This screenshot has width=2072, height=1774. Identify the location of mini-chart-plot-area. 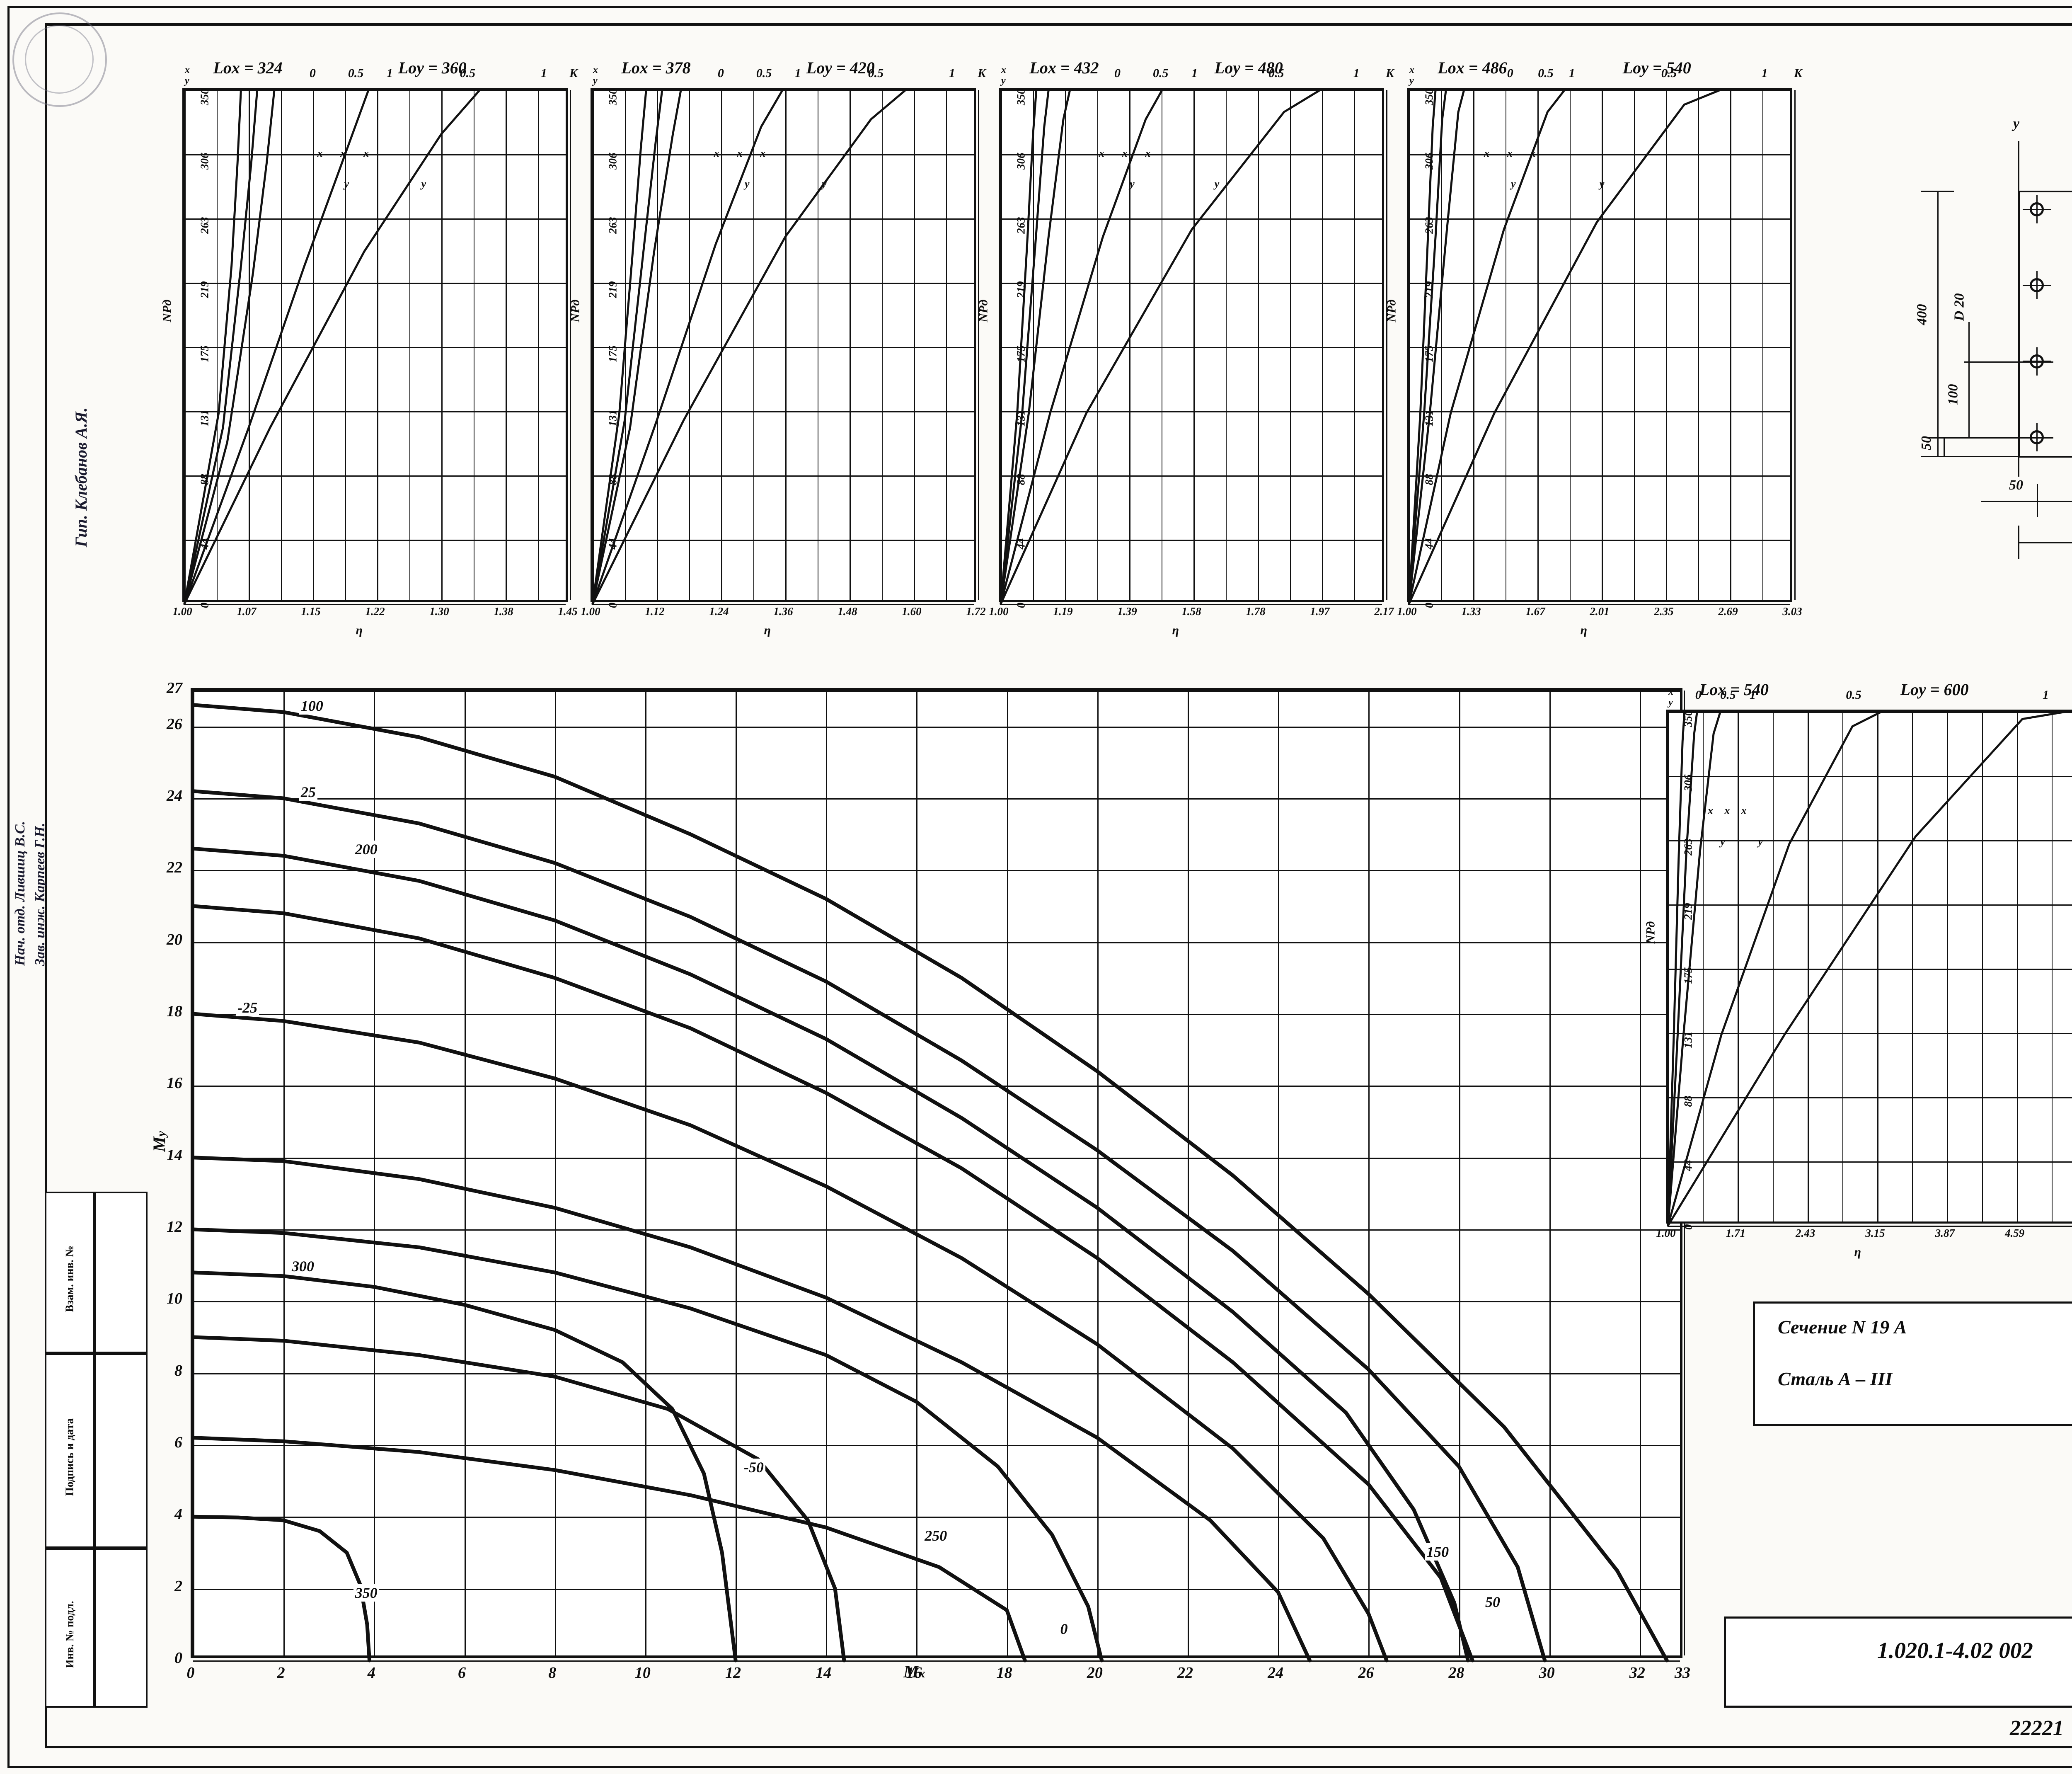
(785, 346).